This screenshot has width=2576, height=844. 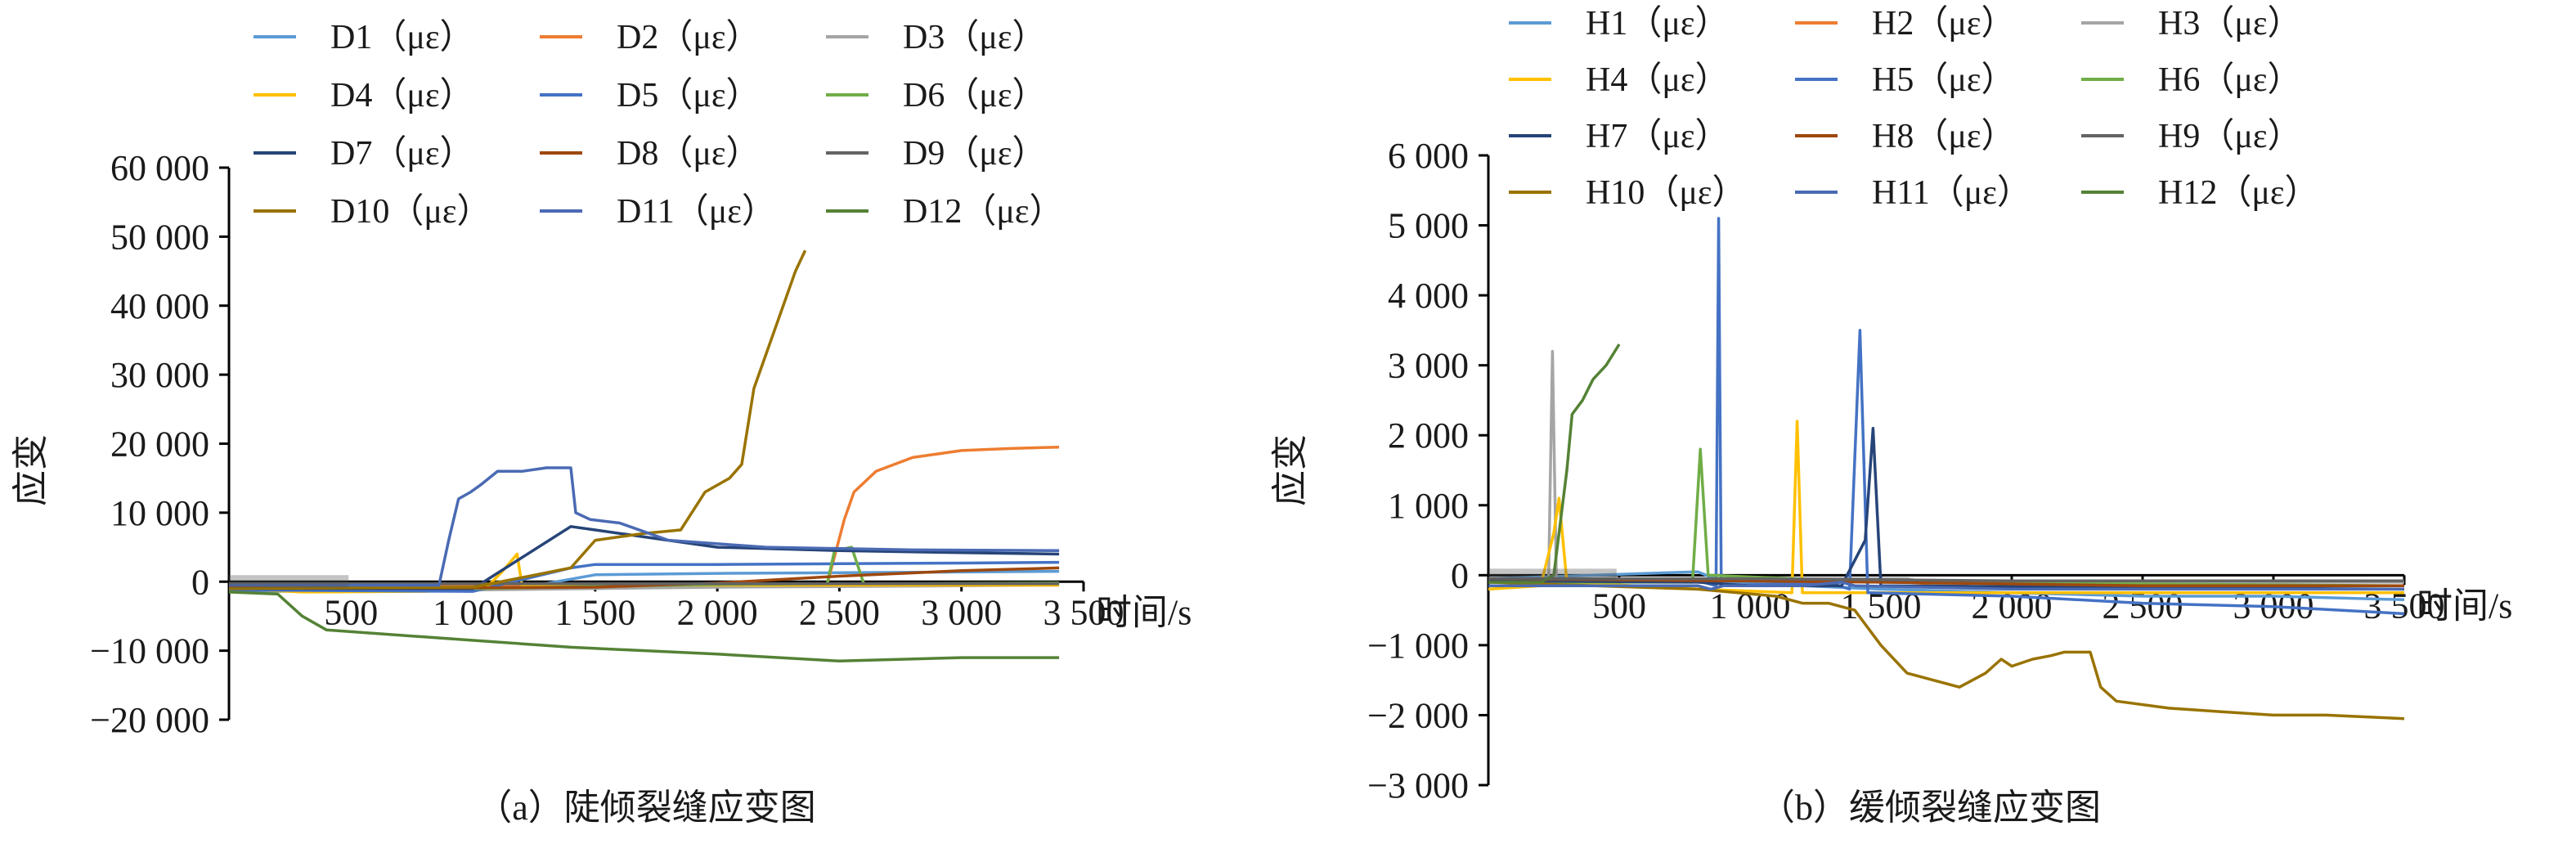 I want to click on y-tick-label: 2 000, so click(x=1428, y=435).